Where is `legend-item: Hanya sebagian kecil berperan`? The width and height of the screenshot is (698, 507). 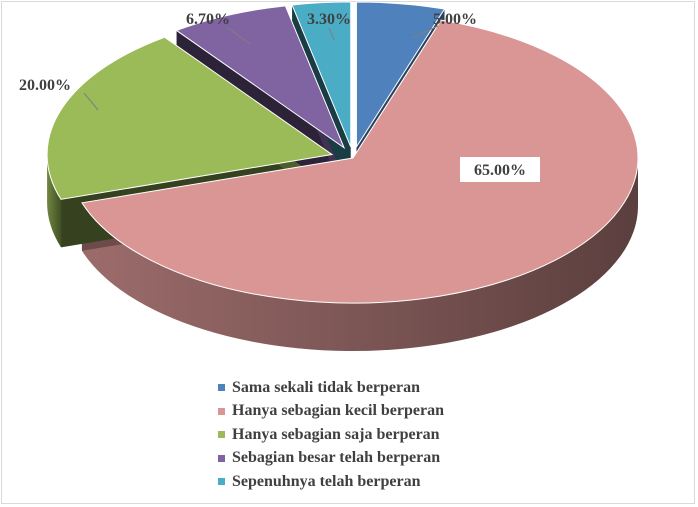 legend-item: Hanya sebagian kecil berperan is located at coordinates (378, 412).